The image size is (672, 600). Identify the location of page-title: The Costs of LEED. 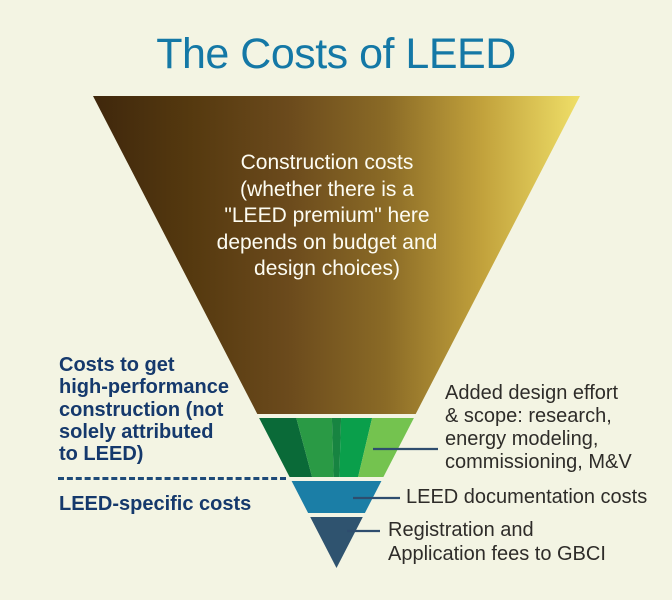
(336, 54).